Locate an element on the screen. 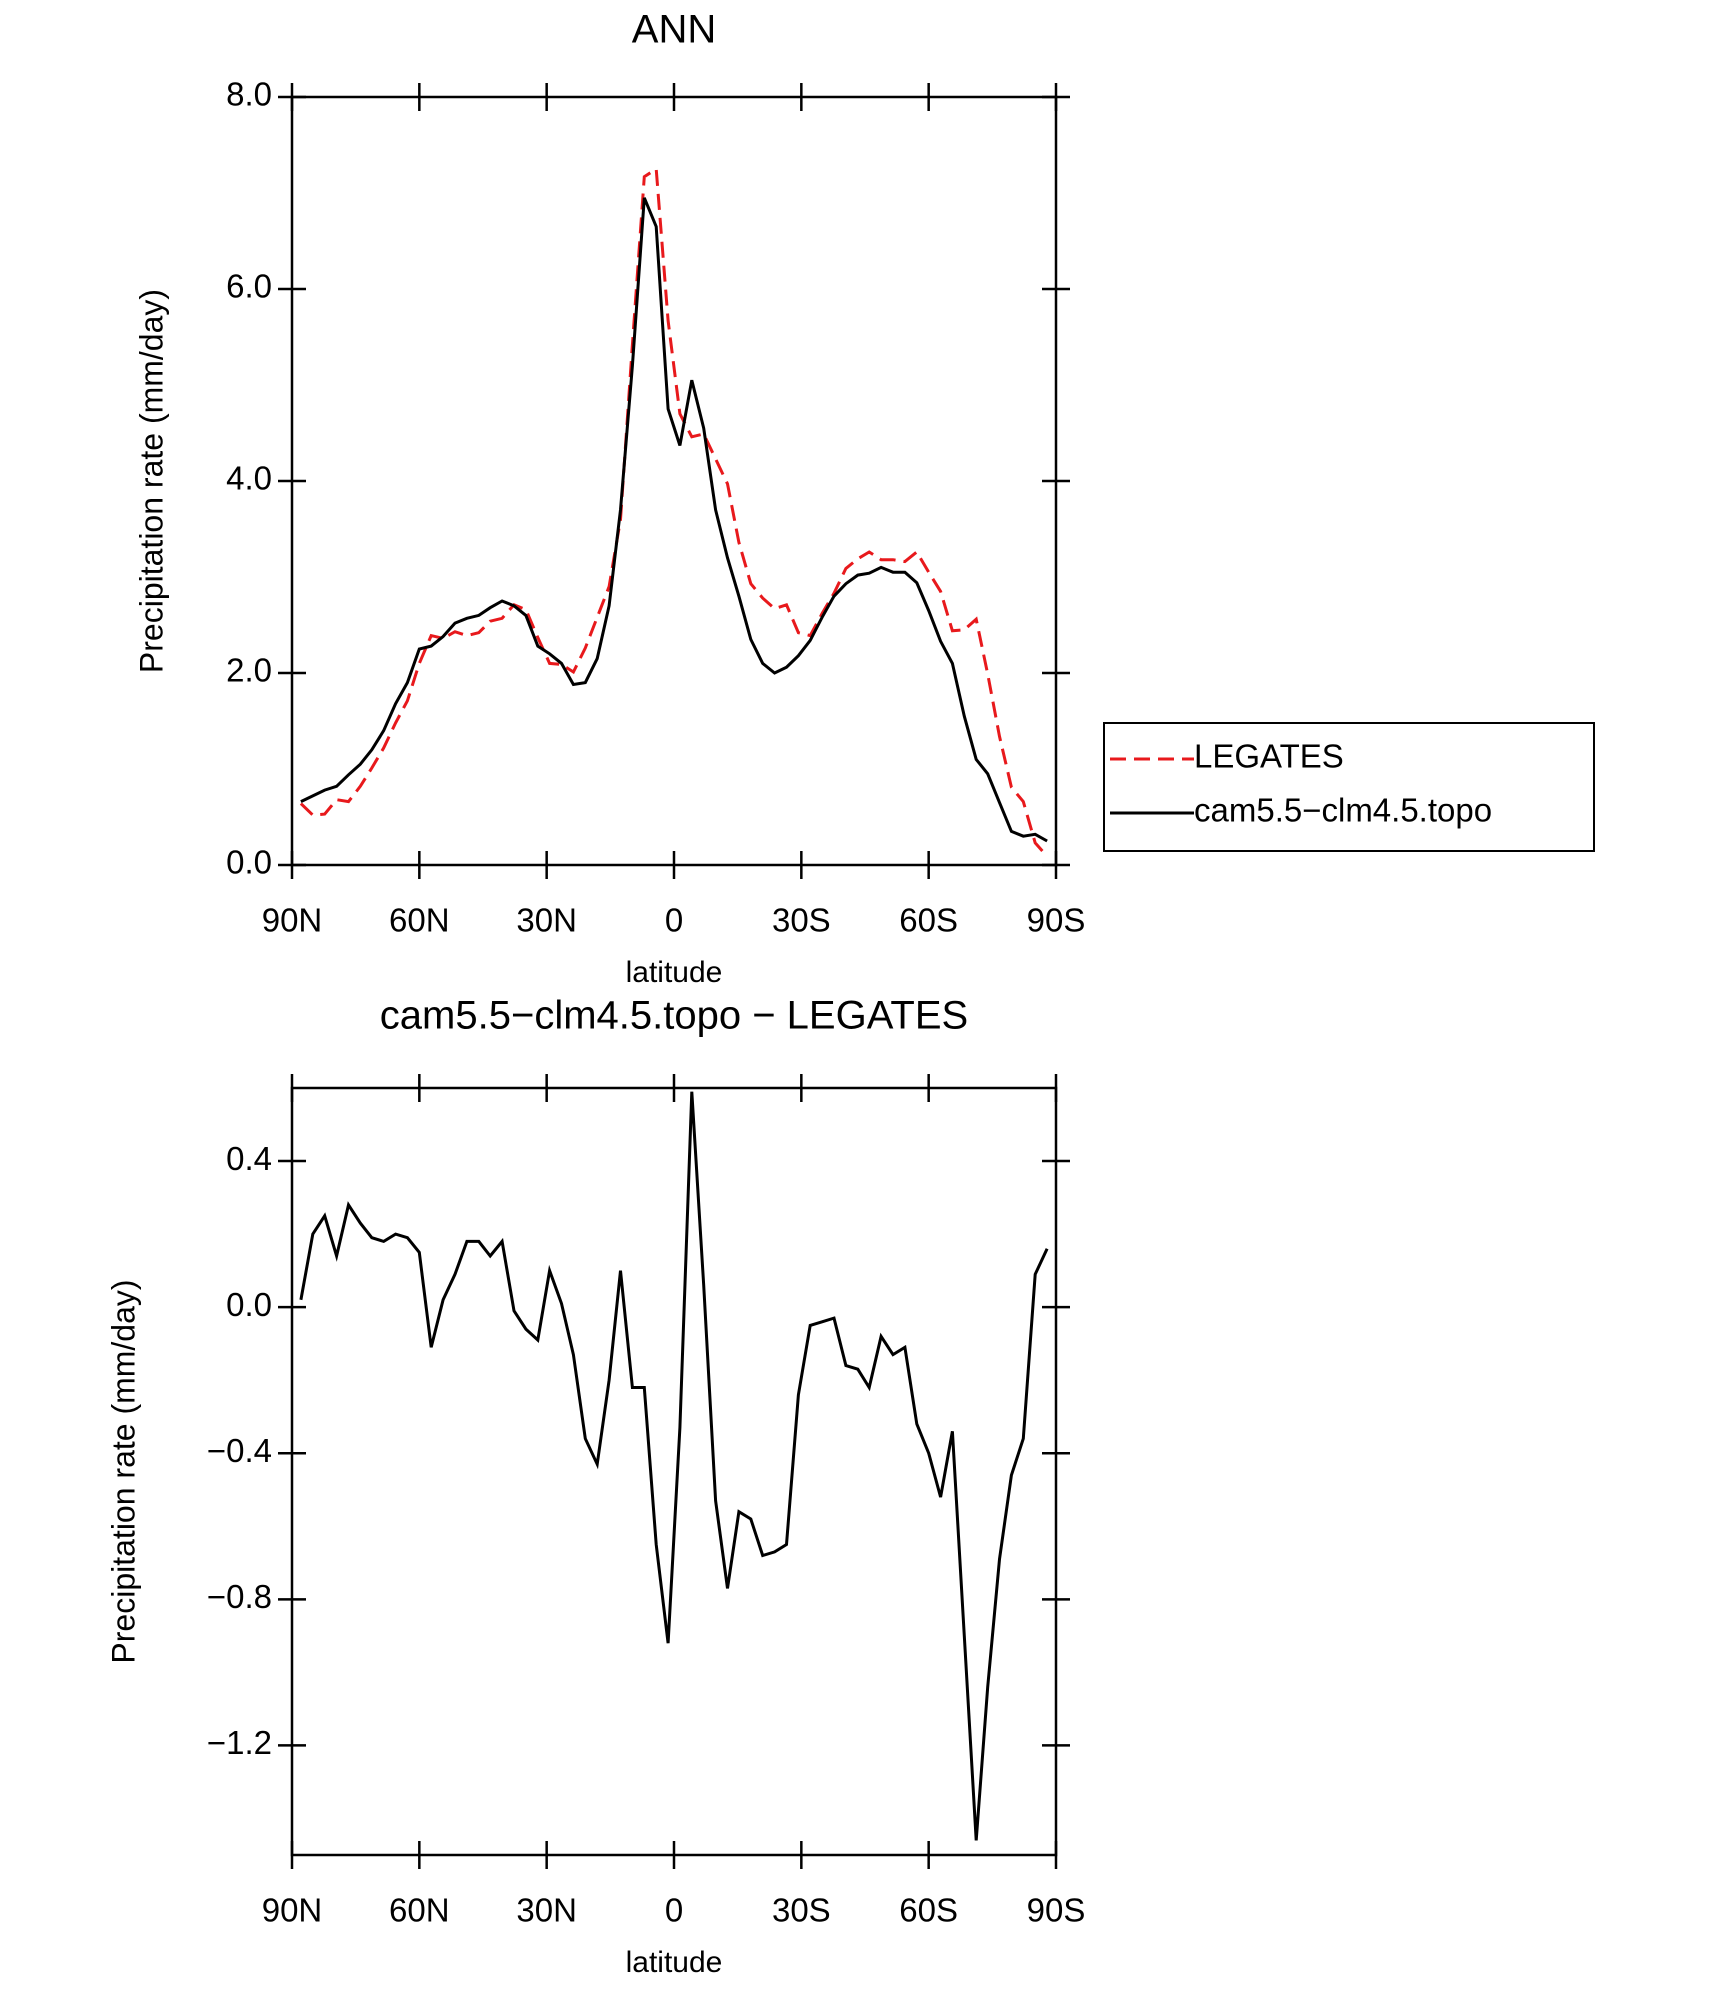 The image size is (1710, 1993). y-tick-label: 0.4 is located at coordinates (249, 1158).